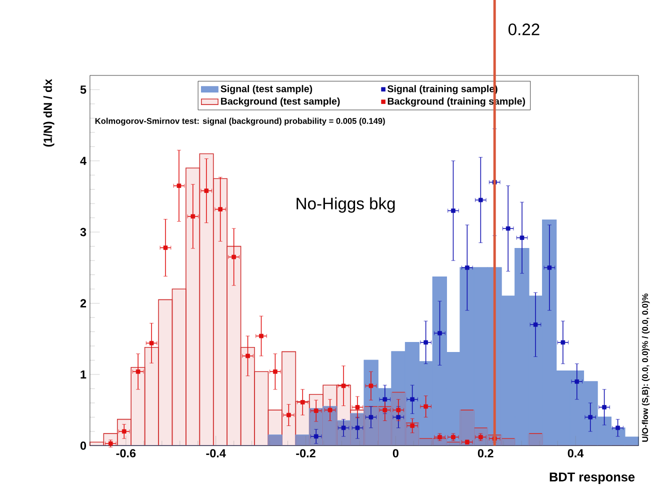 This screenshot has width=661, height=501. Describe the element at coordinates (126, 453) in the screenshot. I see `x-tick-label: -0.6` at that location.